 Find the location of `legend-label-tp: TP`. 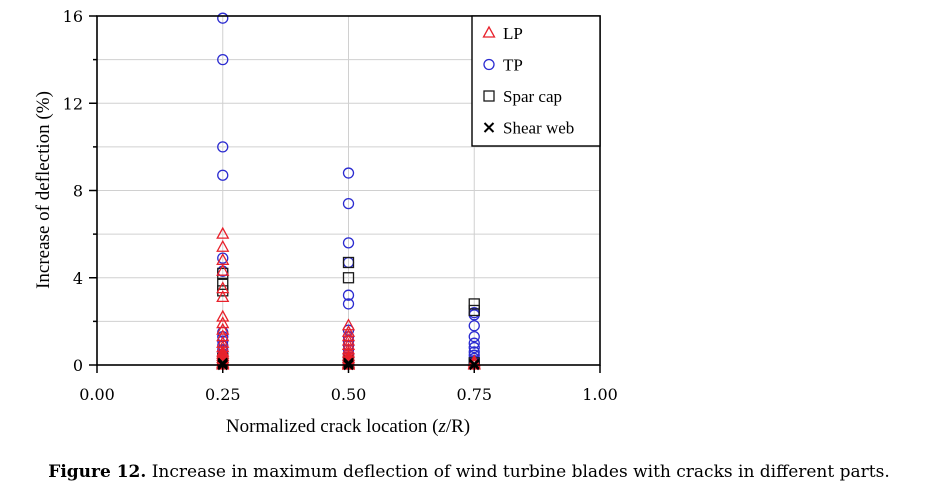

legend-label-tp: TP is located at coordinates (513, 65).